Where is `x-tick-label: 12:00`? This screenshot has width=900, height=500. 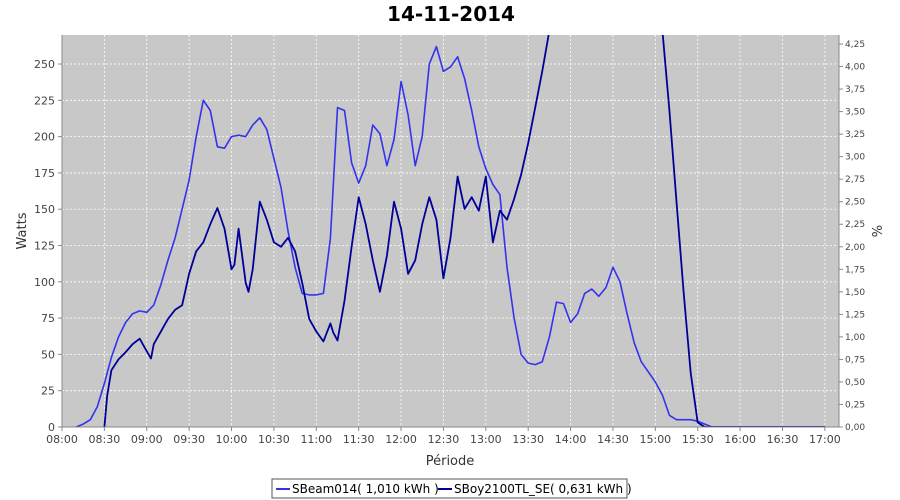
x-tick-label: 12:00 is located at coordinates (401, 439).